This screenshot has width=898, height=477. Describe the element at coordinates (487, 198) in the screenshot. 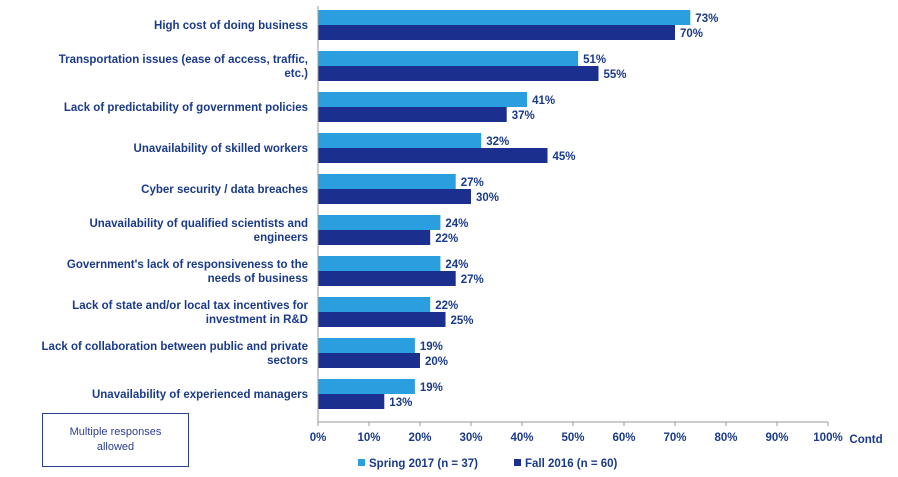

I see `value-label: 30%` at that location.